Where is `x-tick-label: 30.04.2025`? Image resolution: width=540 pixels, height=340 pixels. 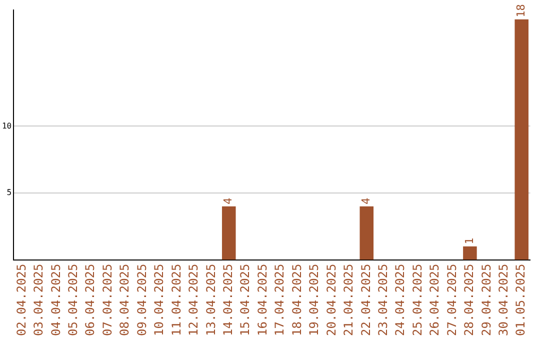 x-tick-label: 30.04.2025 is located at coordinates (503, 300).